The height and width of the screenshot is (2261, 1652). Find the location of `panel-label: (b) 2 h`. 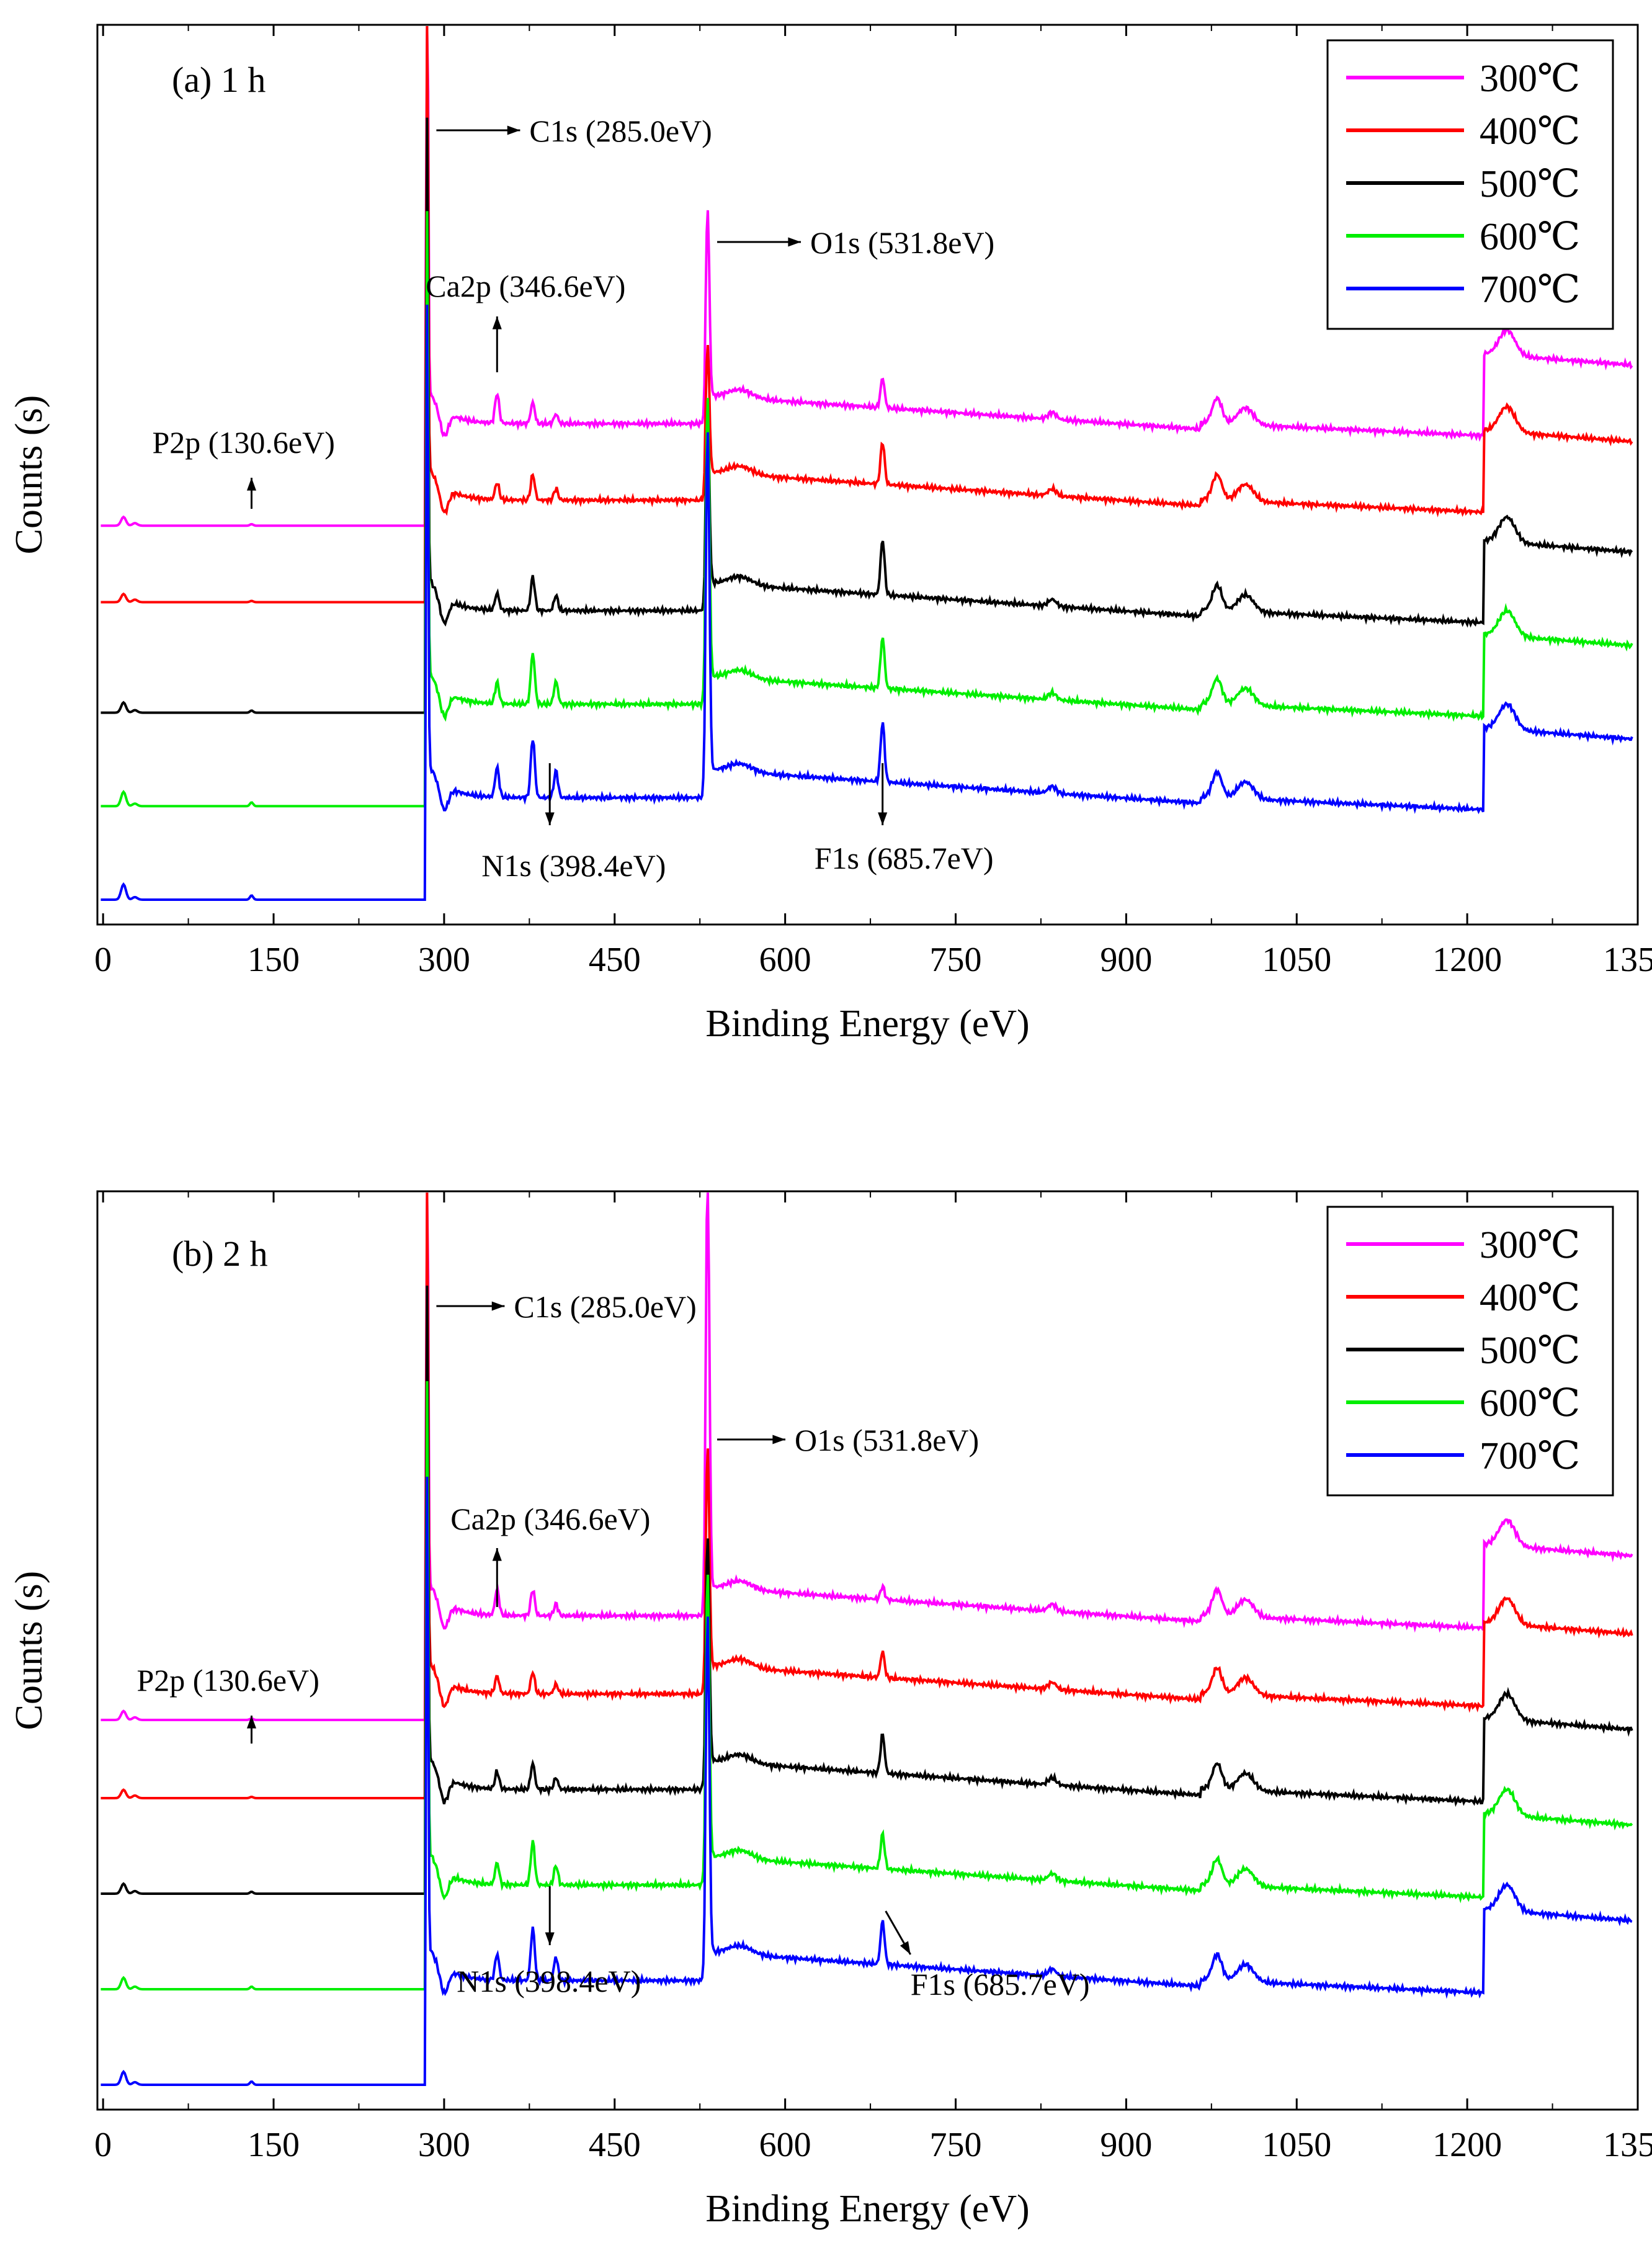

panel-label: (b) 2 h is located at coordinates (220, 1253).